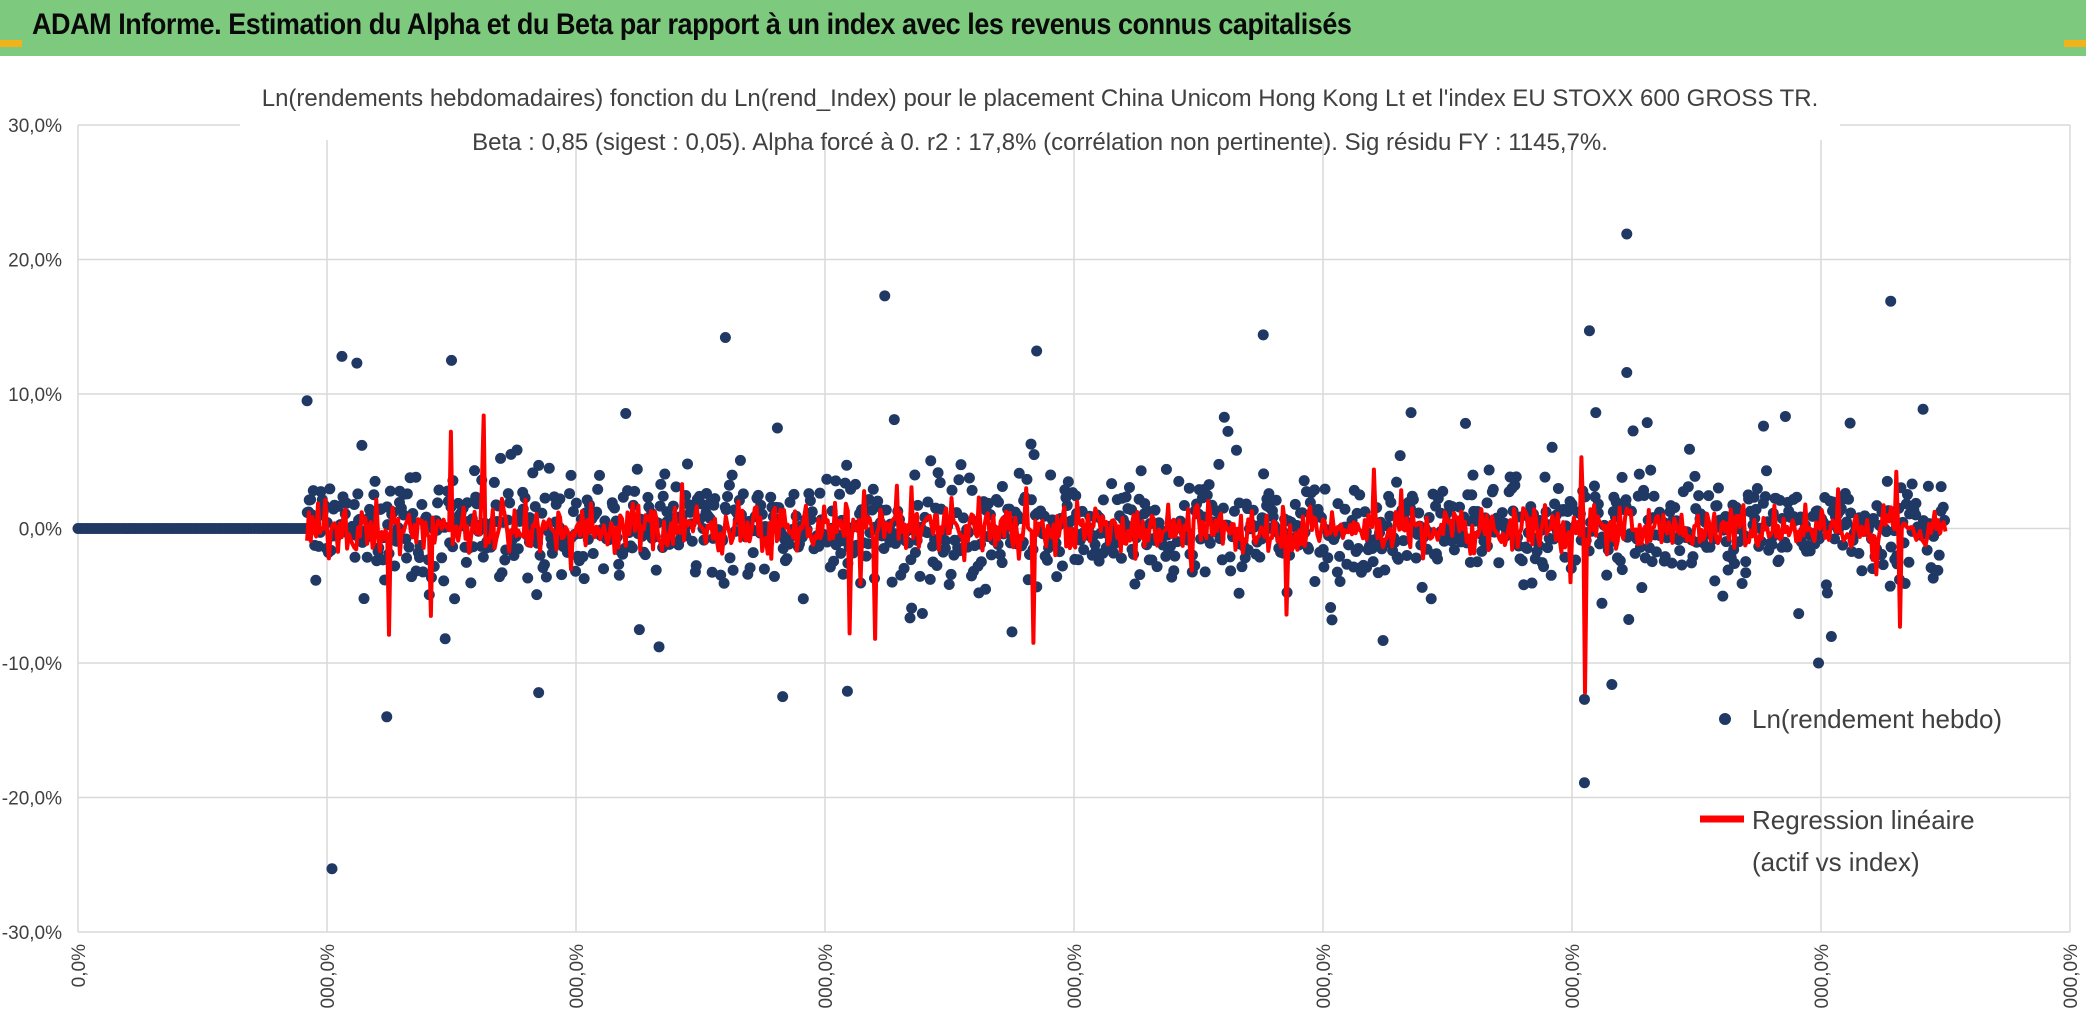 The width and height of the screenshot is (2086, 1035). Describe the element at coordinates (32, 799) in the screenshot. I see `y-tick-label: -20,0%` at that location.